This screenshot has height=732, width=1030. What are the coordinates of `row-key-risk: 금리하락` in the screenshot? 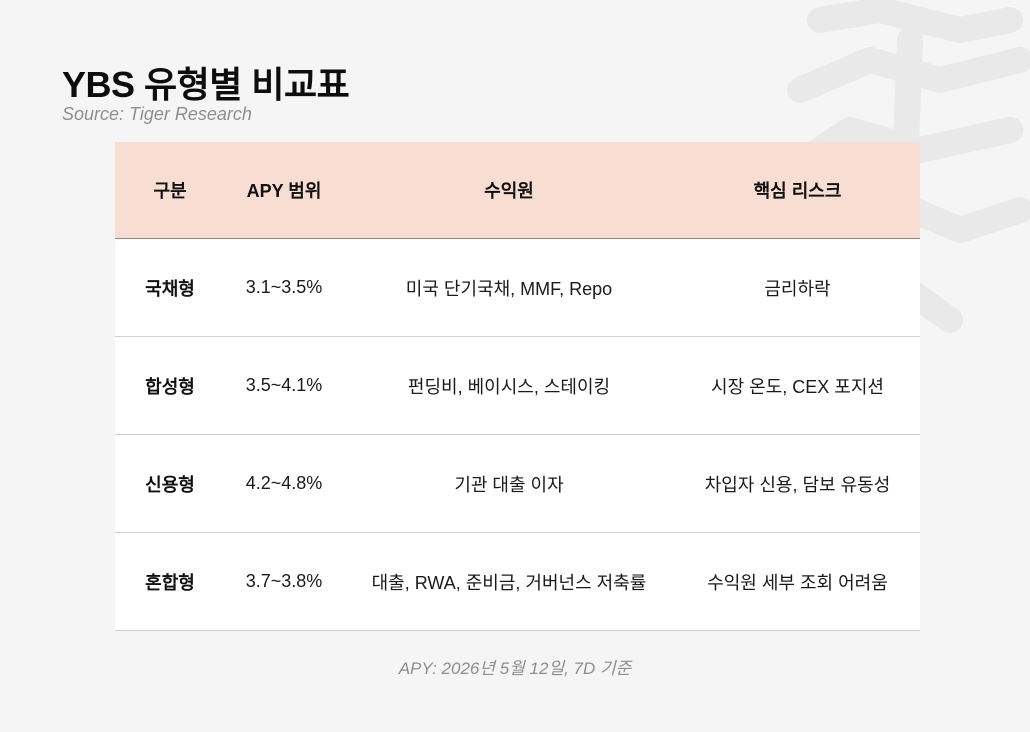 It's located at (797, 287).